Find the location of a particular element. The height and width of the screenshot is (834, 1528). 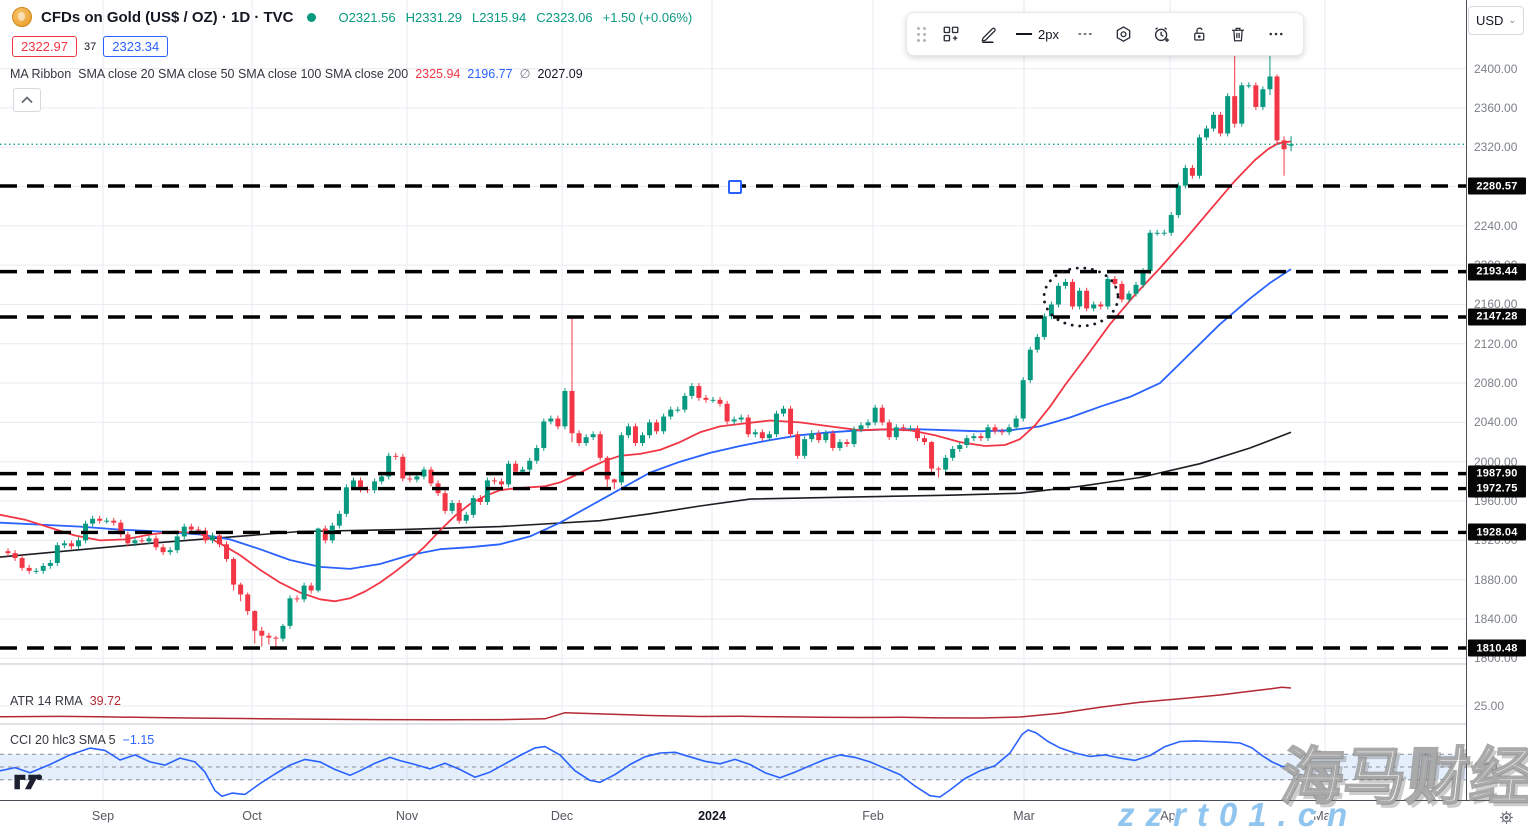

add-alert-button is located at coordinates (1162, 34).